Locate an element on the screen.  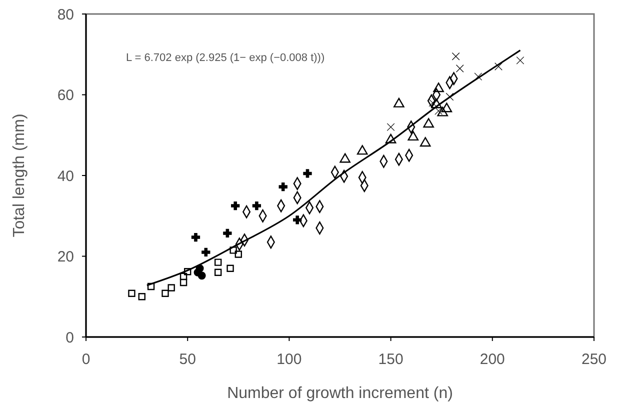
x-tick-label: 100 is located at coordinates (289, 359).